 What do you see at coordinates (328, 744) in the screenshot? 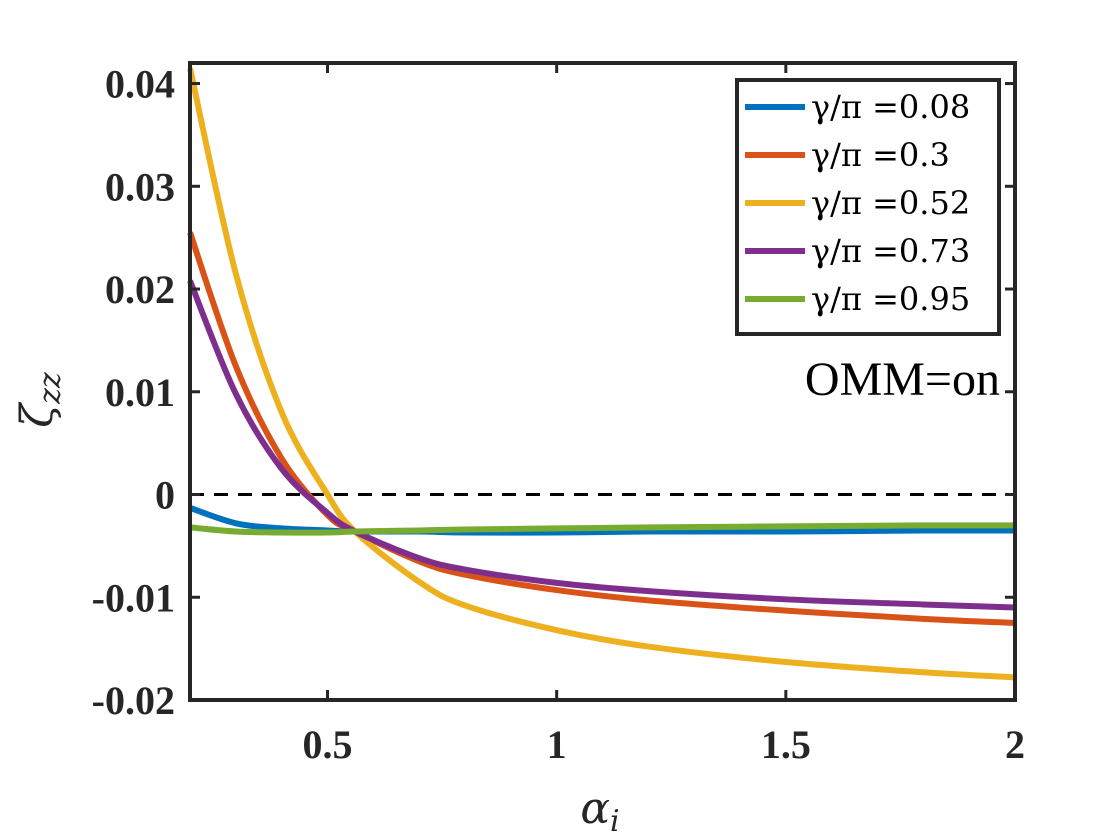
I see `x-tick-label: 0.5` at bounding box center [328, 744].